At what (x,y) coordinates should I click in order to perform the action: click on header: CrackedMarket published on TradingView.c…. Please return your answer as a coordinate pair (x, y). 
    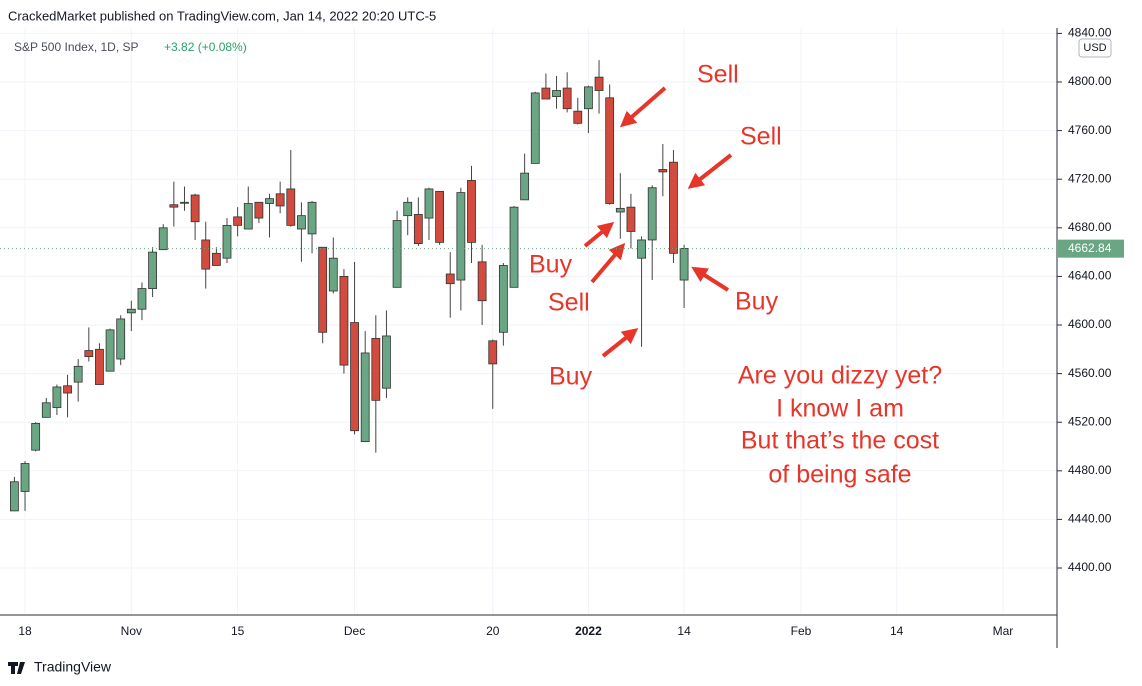
    Looking at the image, I should click on (222, 15).